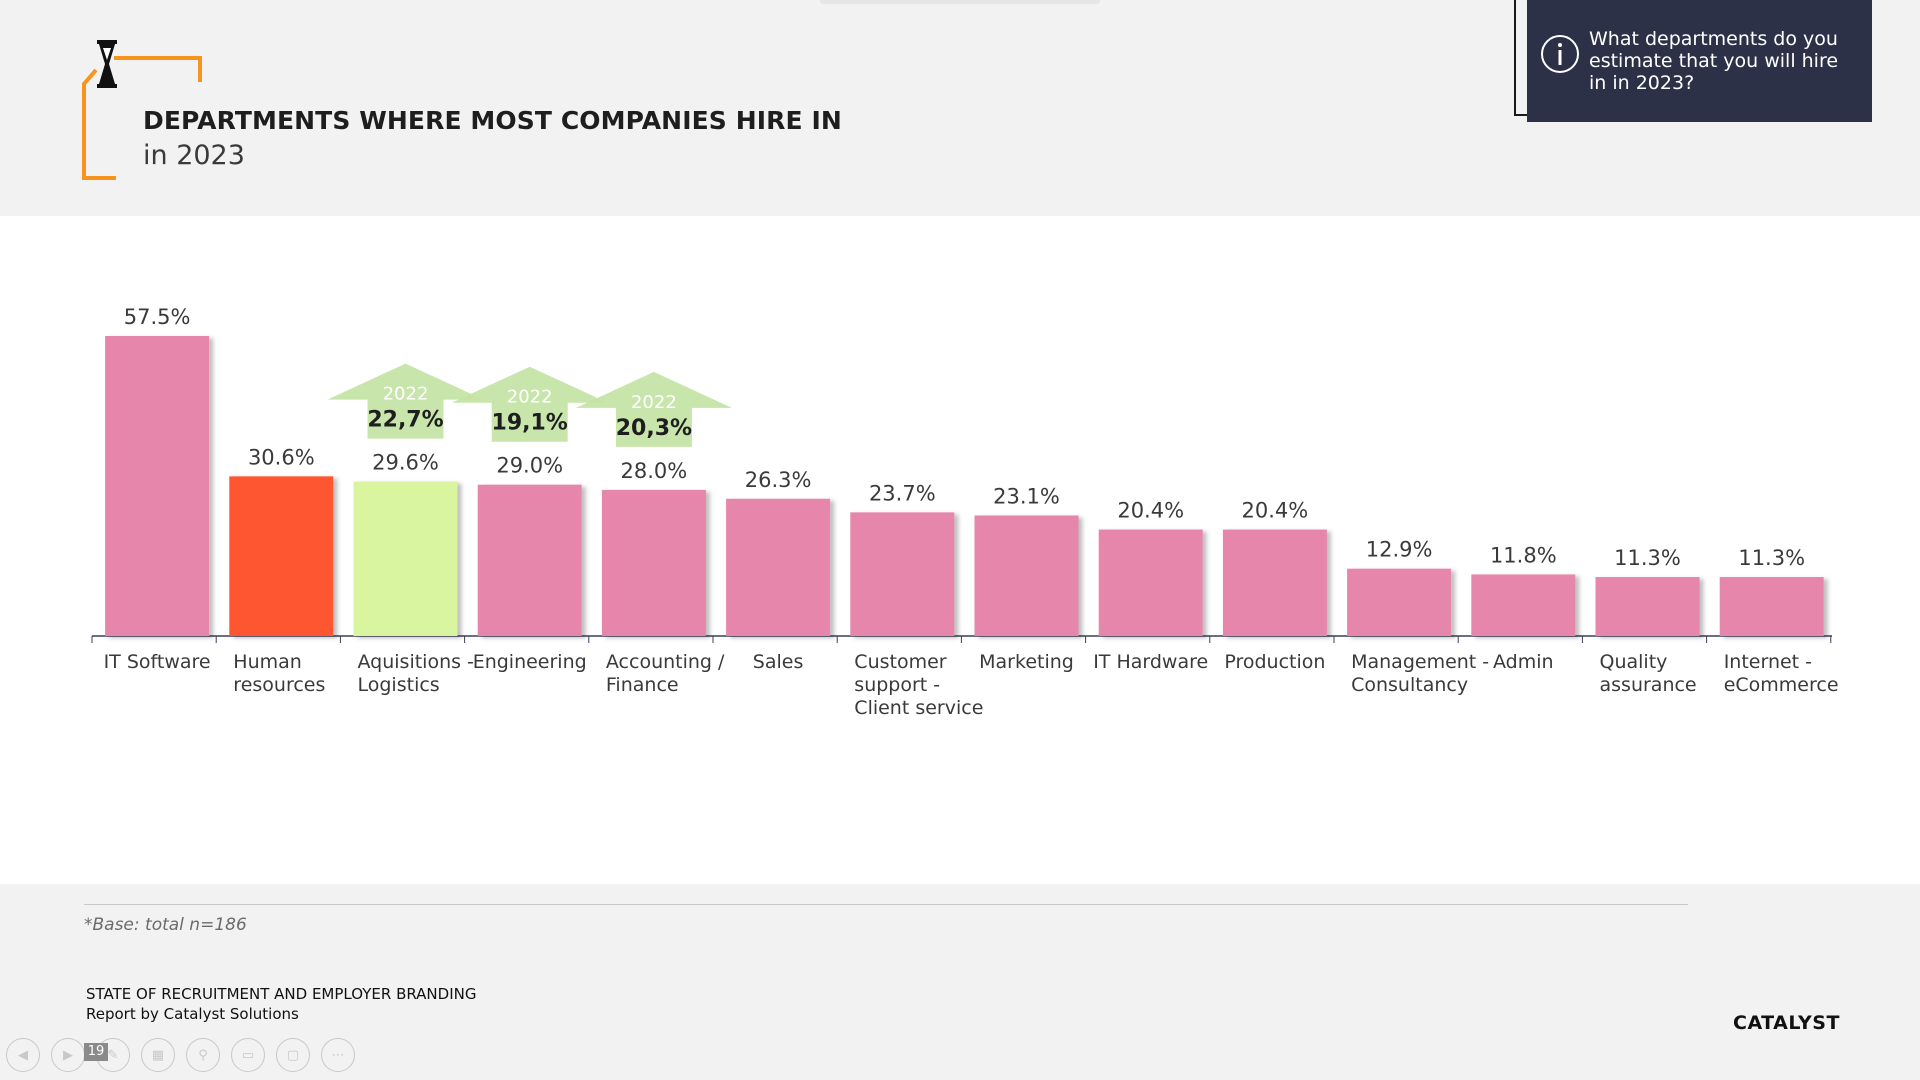  I want to click on category-label: Production, so click(1274, 662).